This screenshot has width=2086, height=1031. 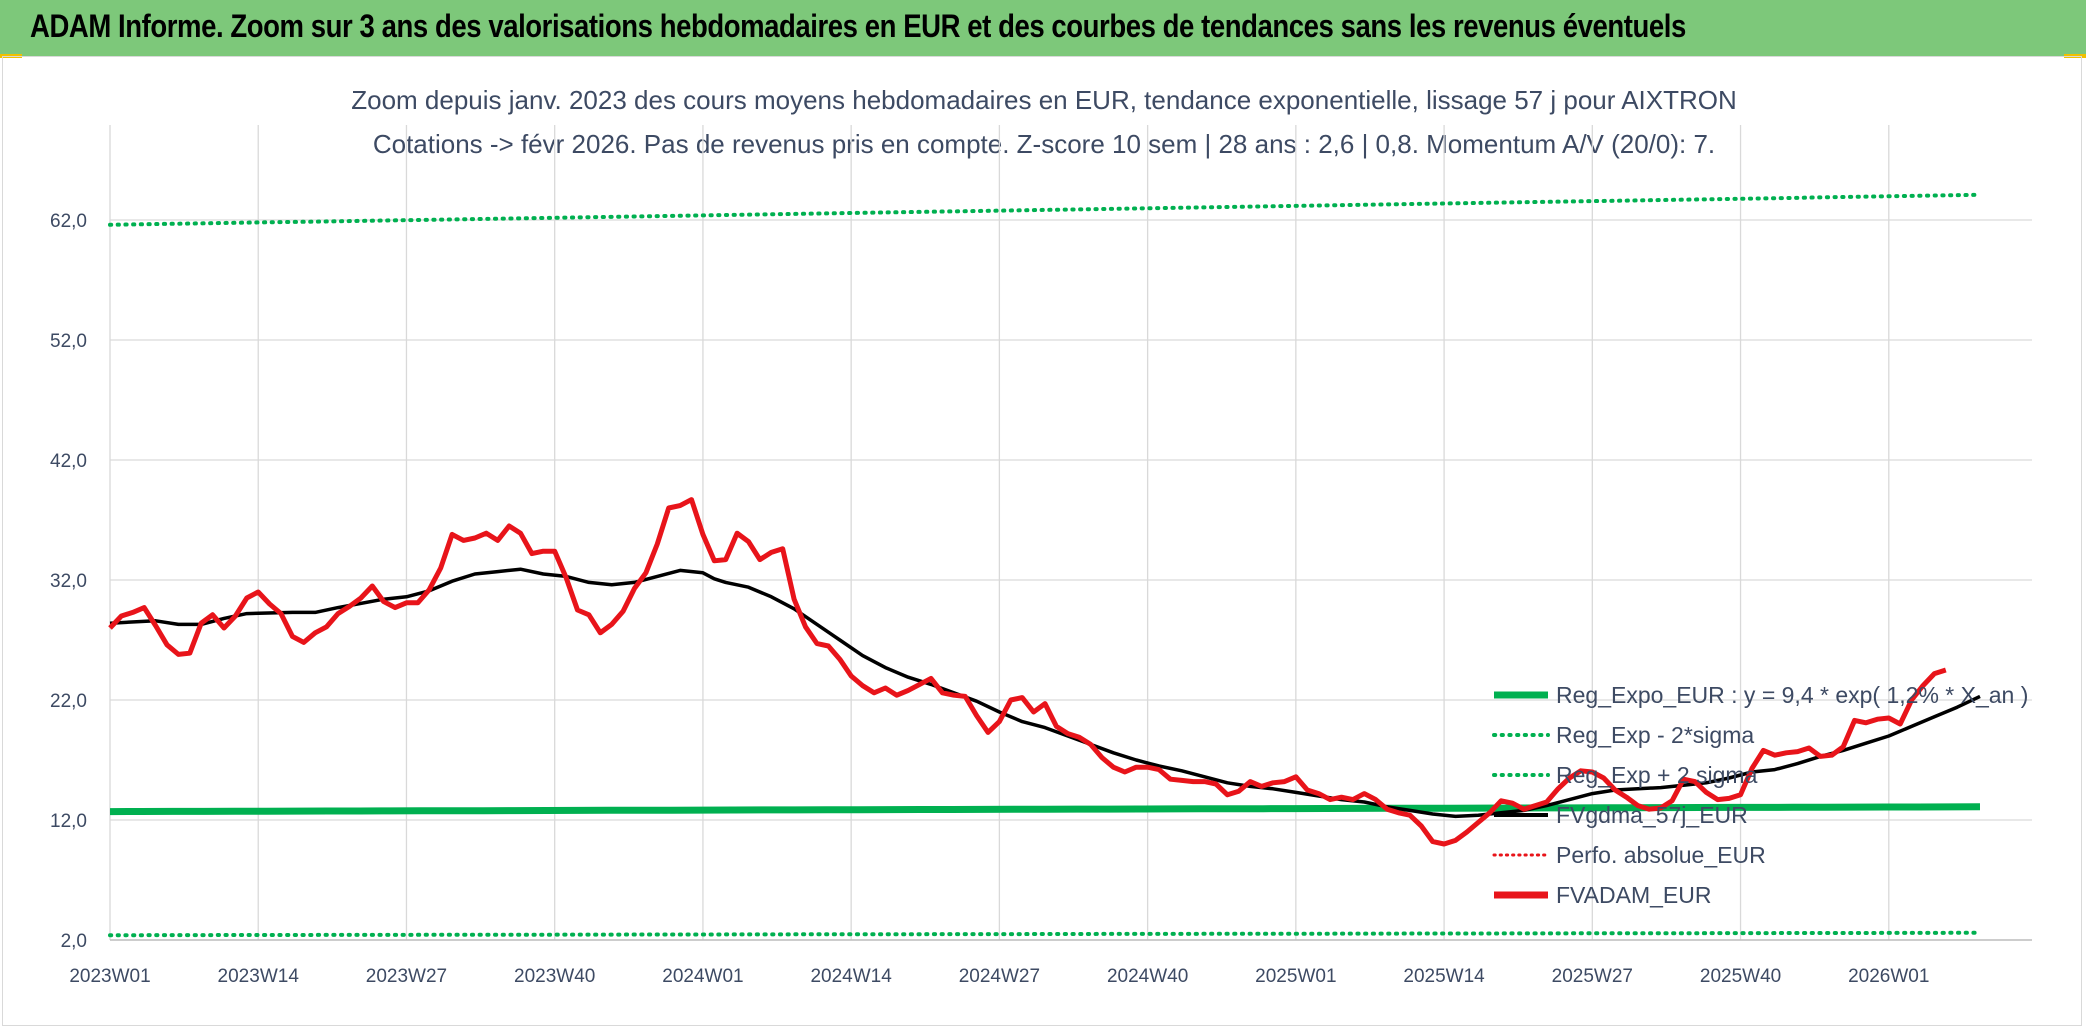 What do you see at coordinates (1045, 209) in the screenshot?
I see `upper-band-line` at bounding box center [1045, 209].